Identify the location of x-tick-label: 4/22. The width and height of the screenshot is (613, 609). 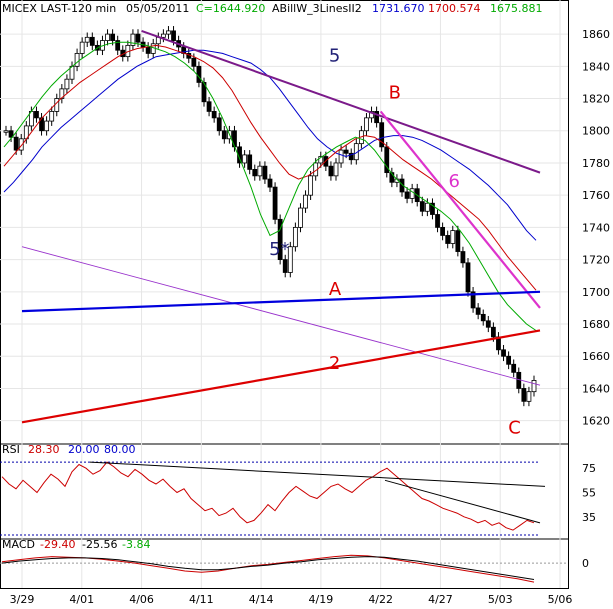
(380, 599).